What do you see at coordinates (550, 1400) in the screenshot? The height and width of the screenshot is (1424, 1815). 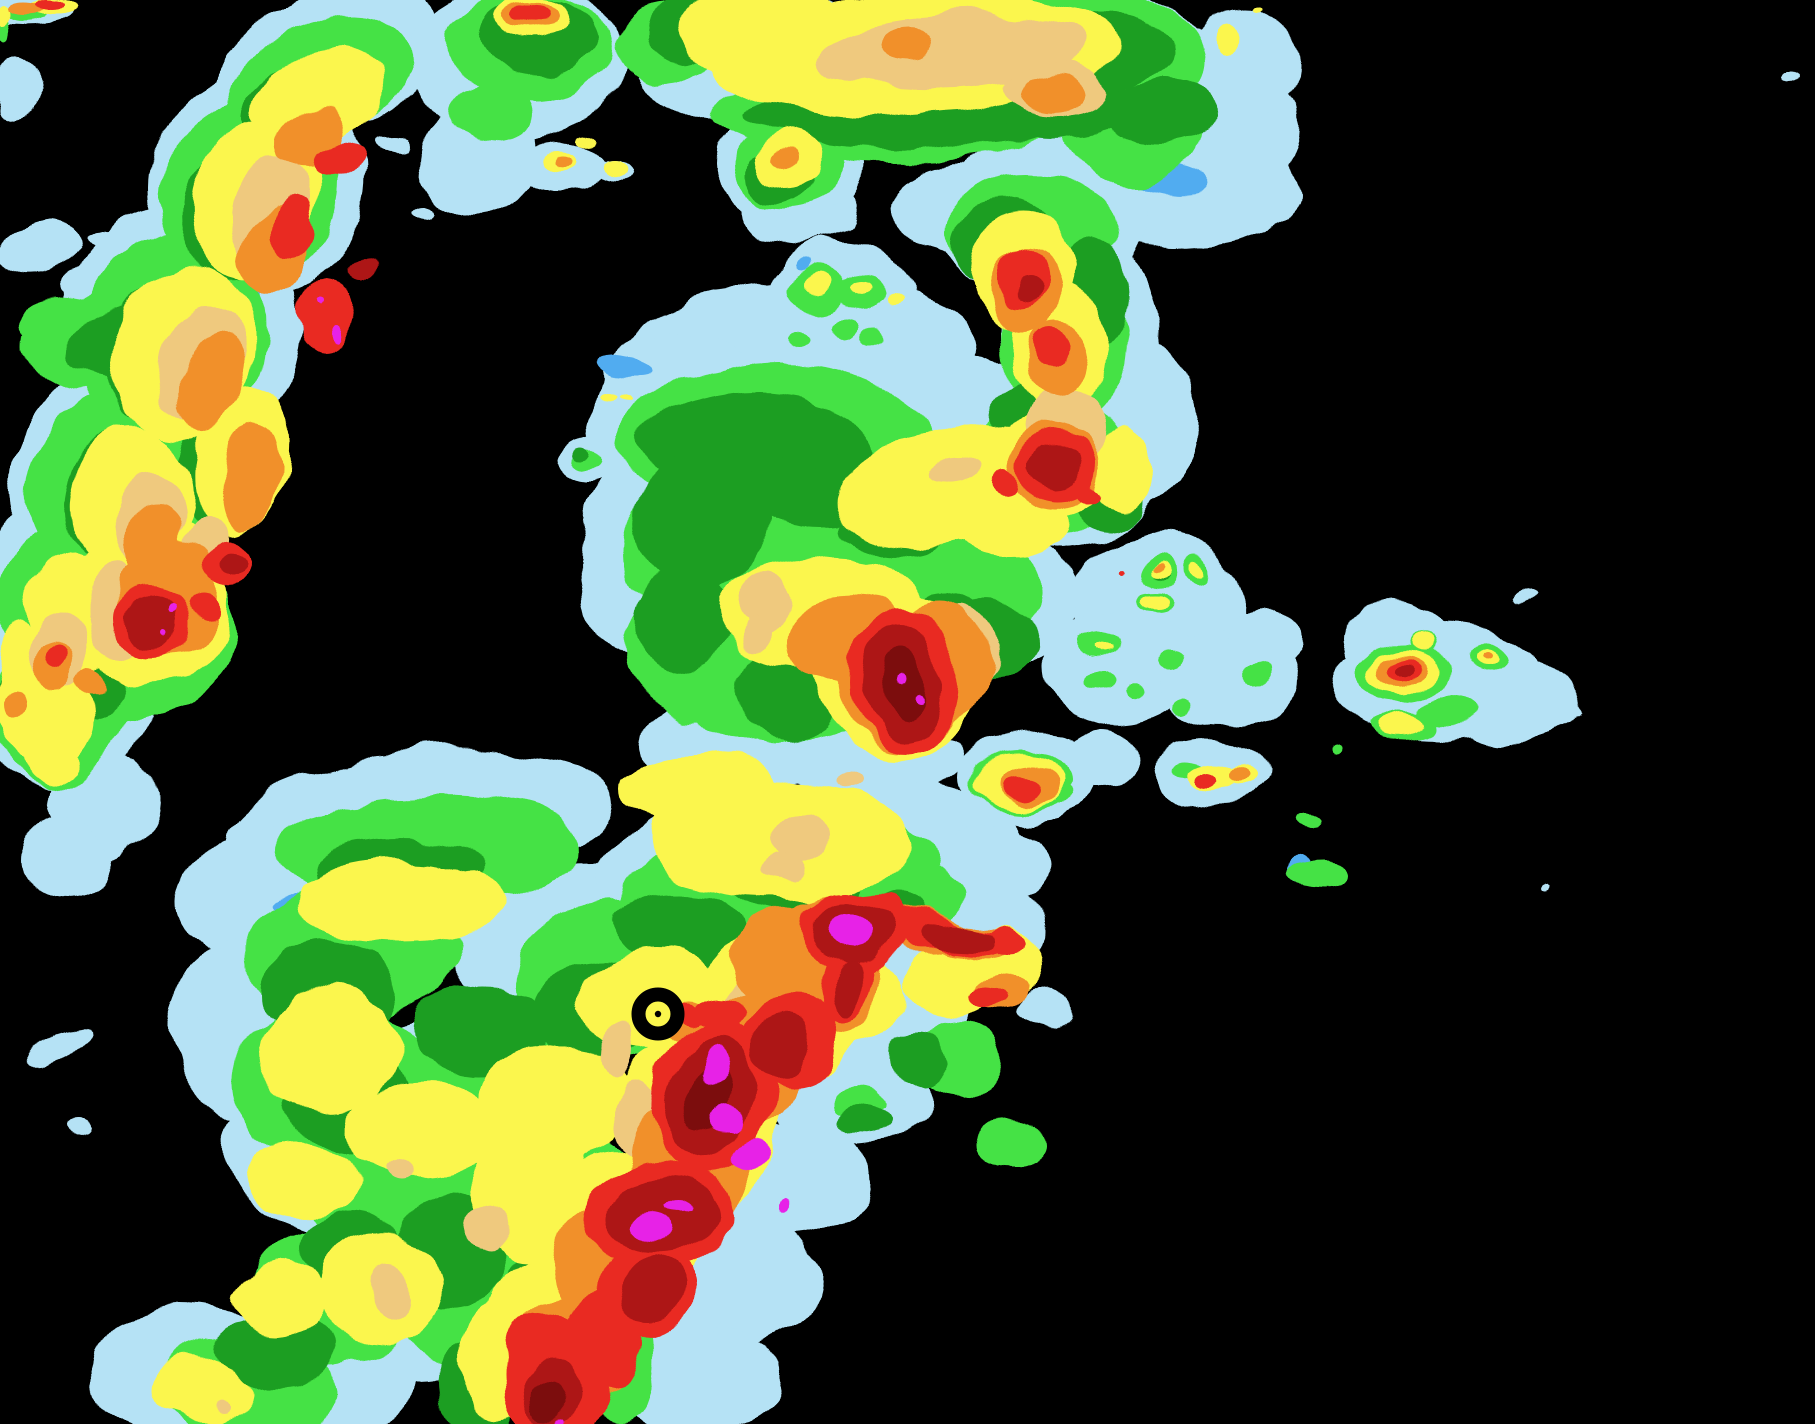 I see `radar-echo-maroon` at bounding box center [550, 1400].